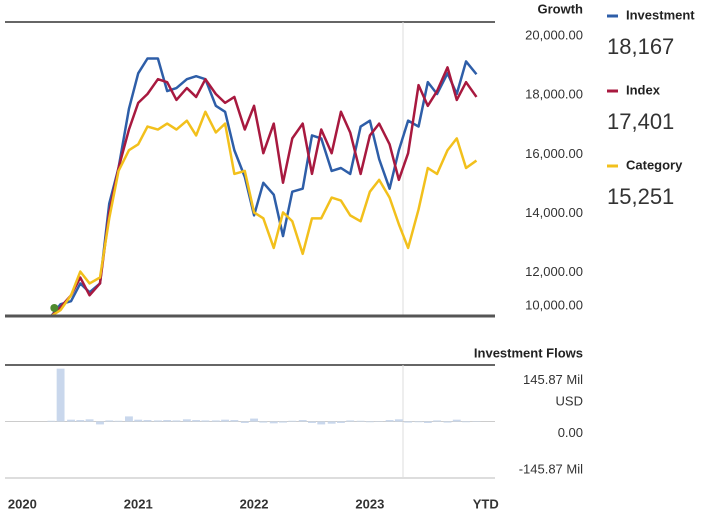  Describe the element at coordinates (554, 153) in the screenshot. I see `y-tick-label: 16,000.00` at that location.